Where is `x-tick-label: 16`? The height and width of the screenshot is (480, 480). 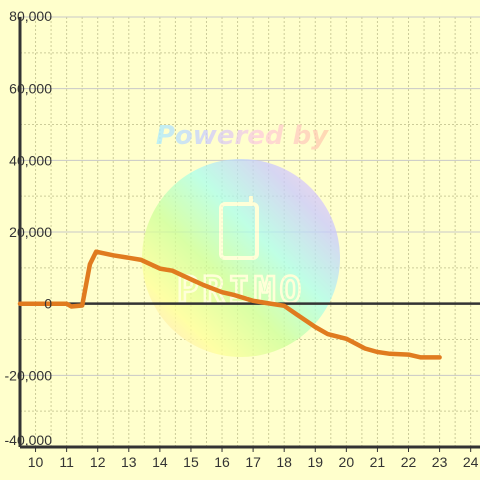
x-tick-label: 16 is located at coordinates (222, 462).